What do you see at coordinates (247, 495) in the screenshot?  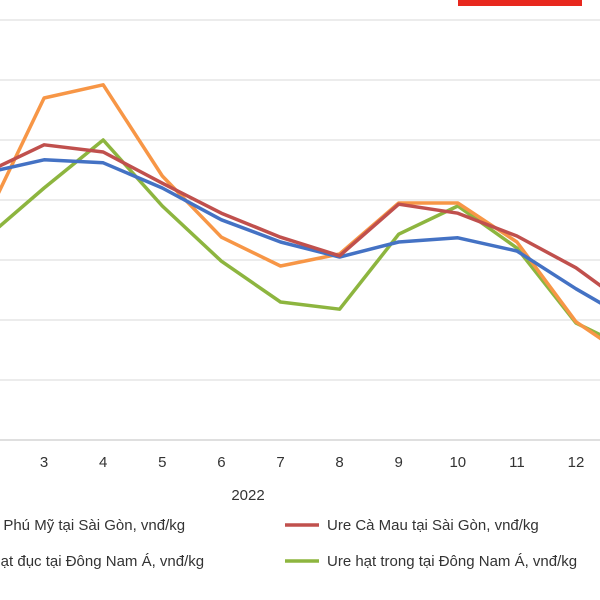 I see `x-axis-year-label: 2022` at bounding box center [247, 495].